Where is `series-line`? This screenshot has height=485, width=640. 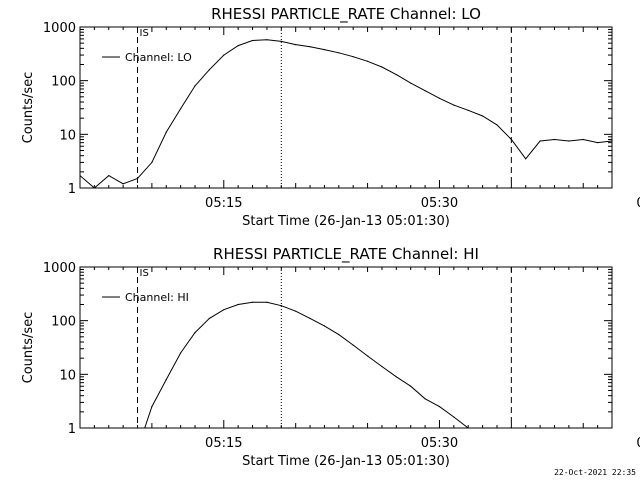 series-line is located at coordinates (307, 365).